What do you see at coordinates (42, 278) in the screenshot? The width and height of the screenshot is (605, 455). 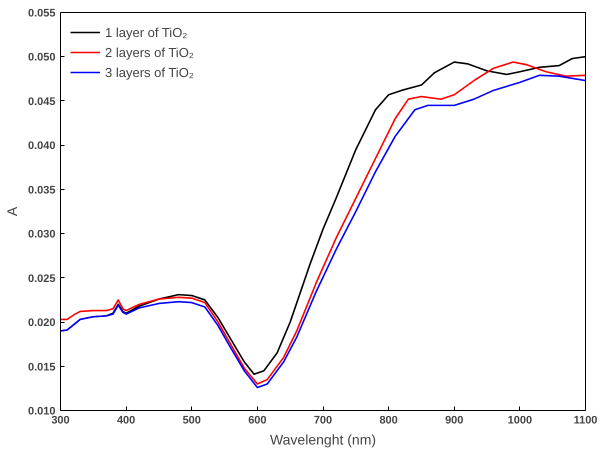 I see `y-tick-label: 0.025` at bounding box center [42, 278].